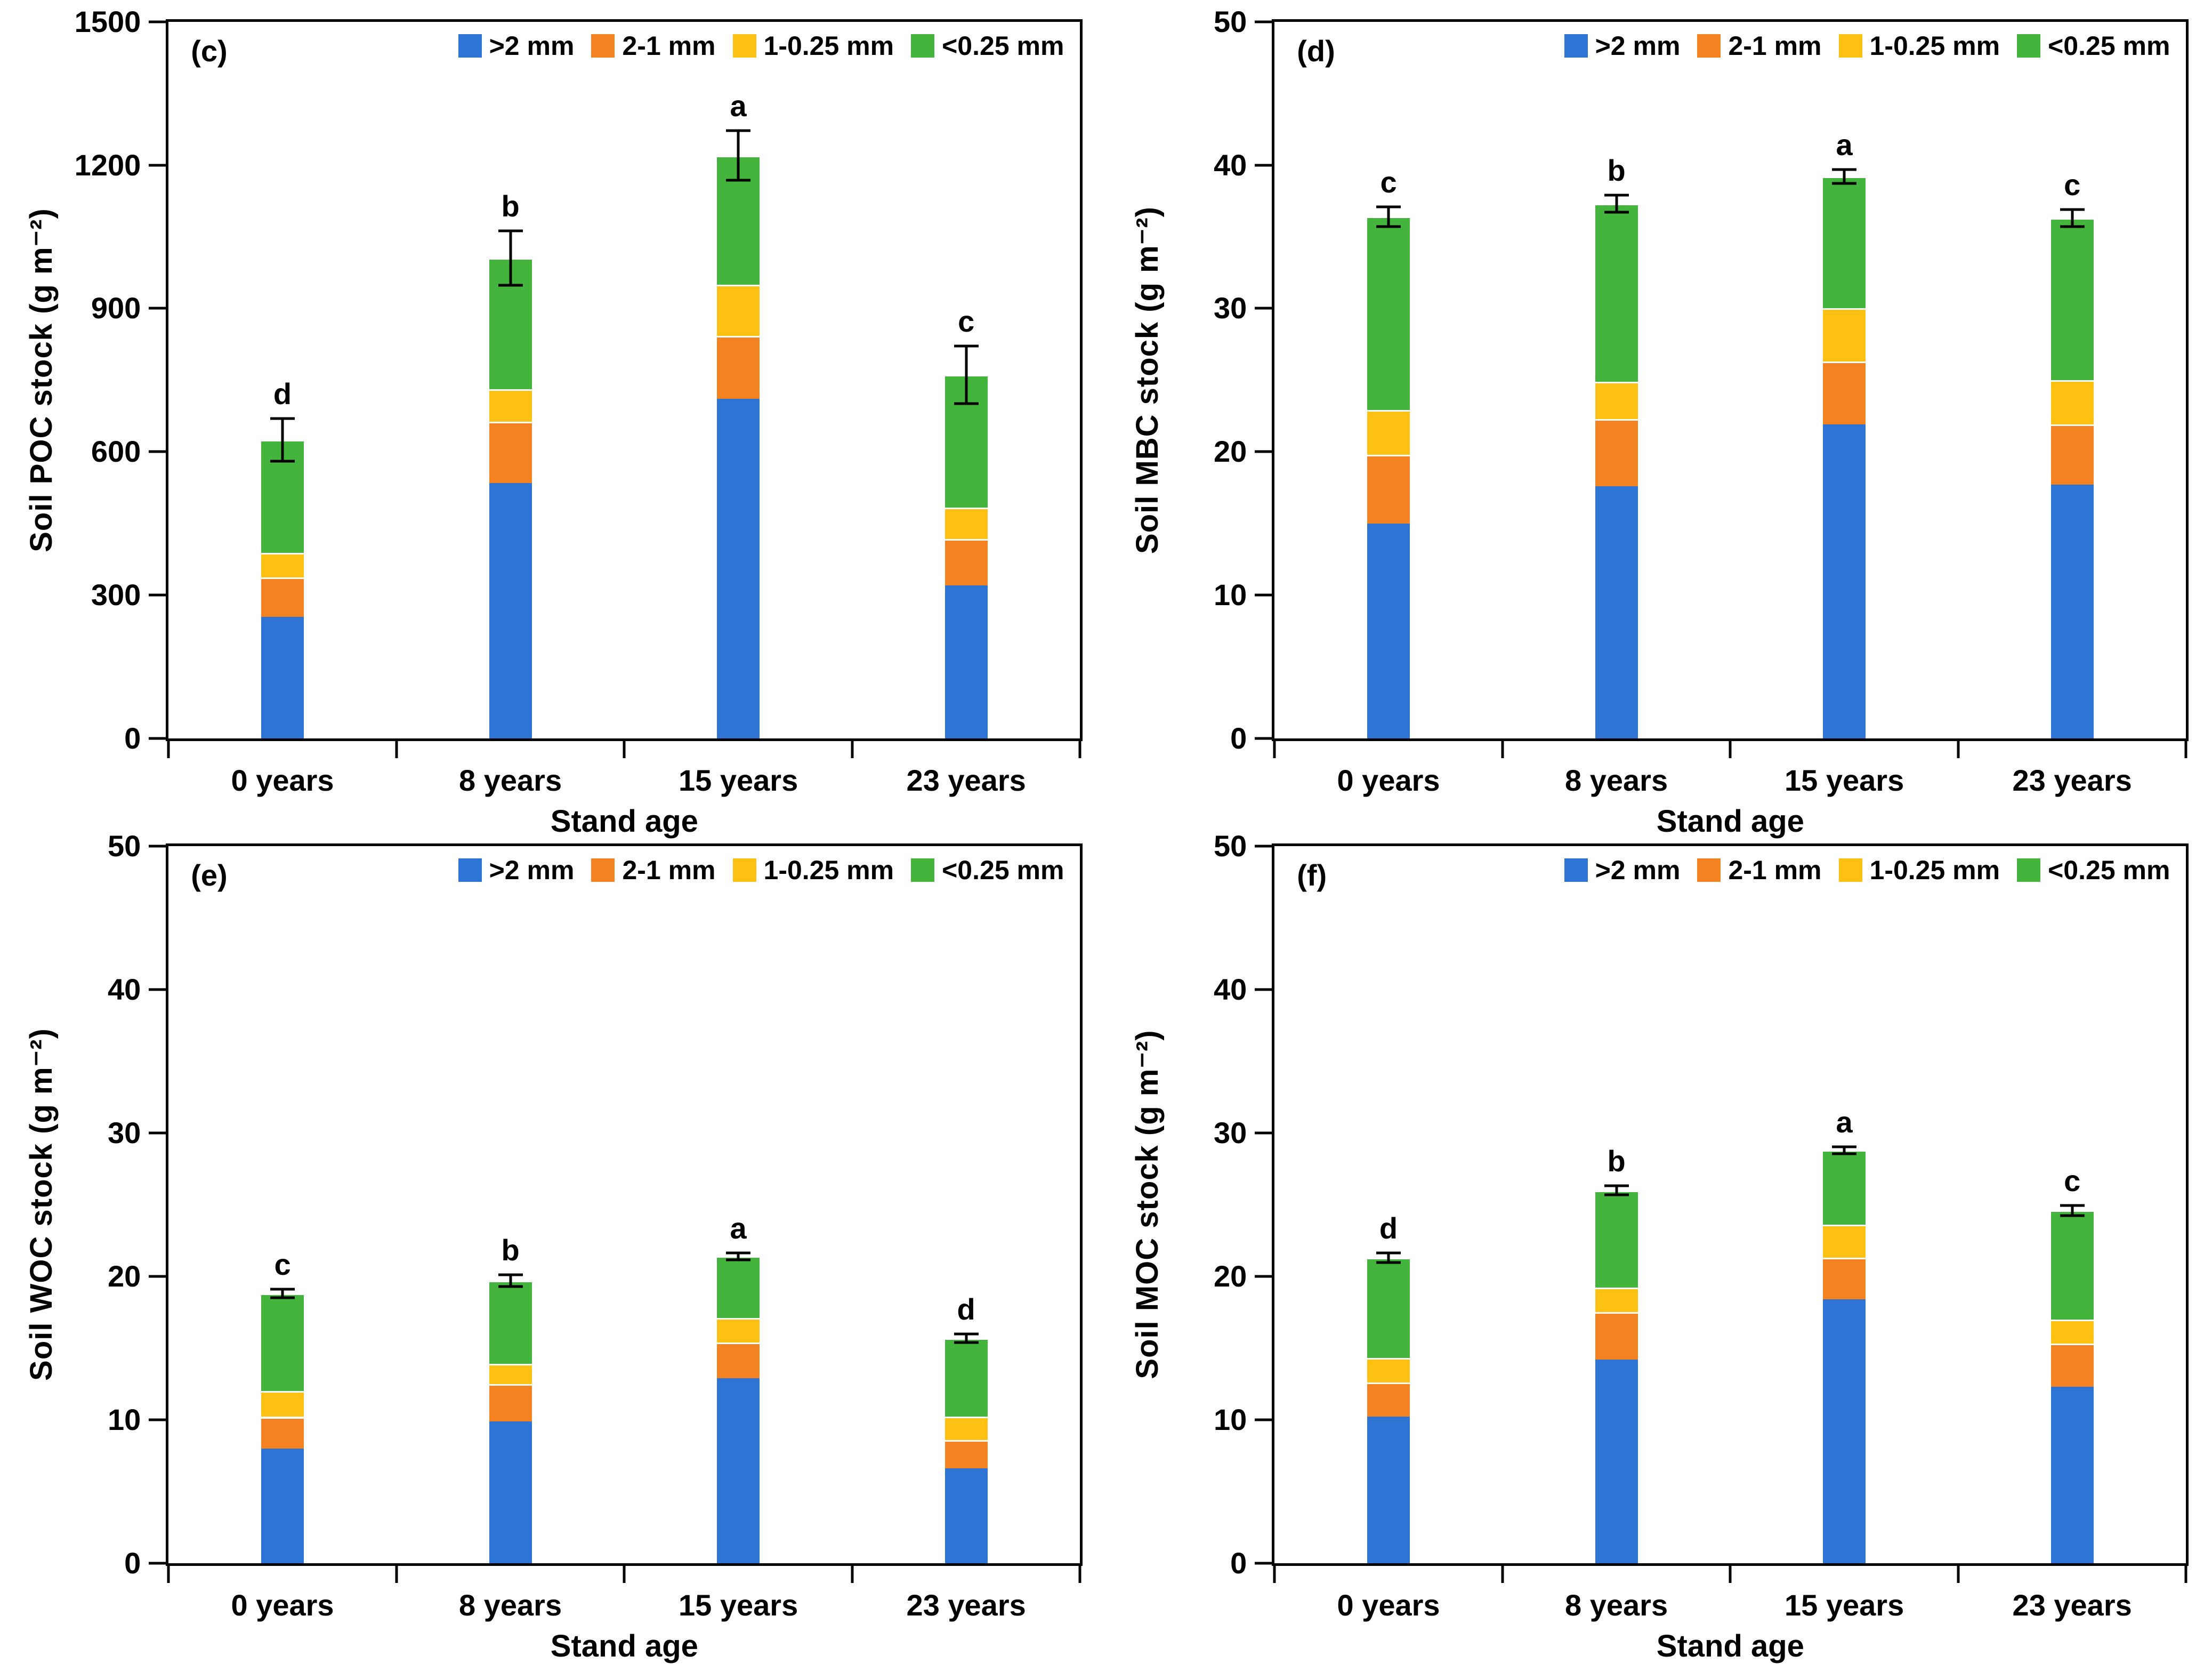 This screenshot has height=1664, width=2212. What do you see at coordinates (132, 738) in the screenshot?
I see `y-tick-label: 0` at bounding box center [132, 738].